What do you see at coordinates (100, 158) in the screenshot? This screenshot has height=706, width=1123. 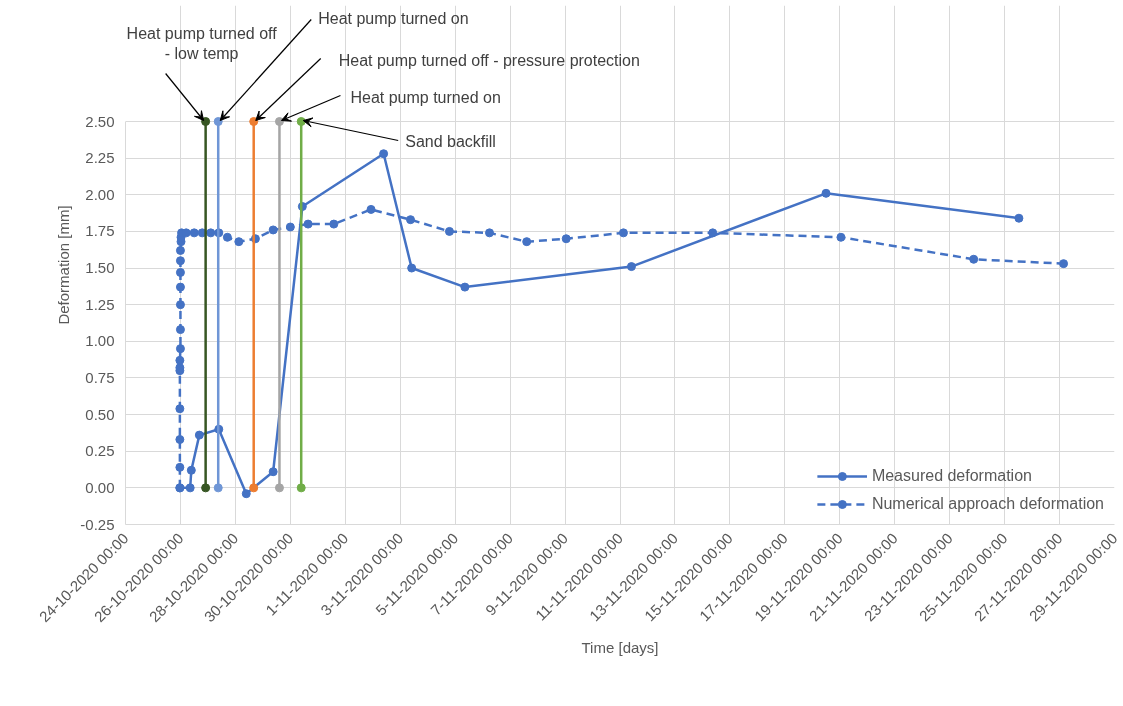 I see `y-tick-label: 2.25` at bounding box center [100, 158].